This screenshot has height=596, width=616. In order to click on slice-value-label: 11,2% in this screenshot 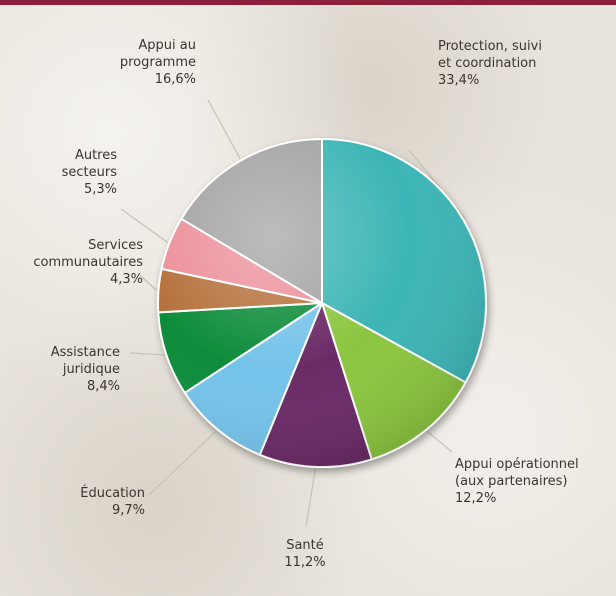, I will do `click(305, 562)`.